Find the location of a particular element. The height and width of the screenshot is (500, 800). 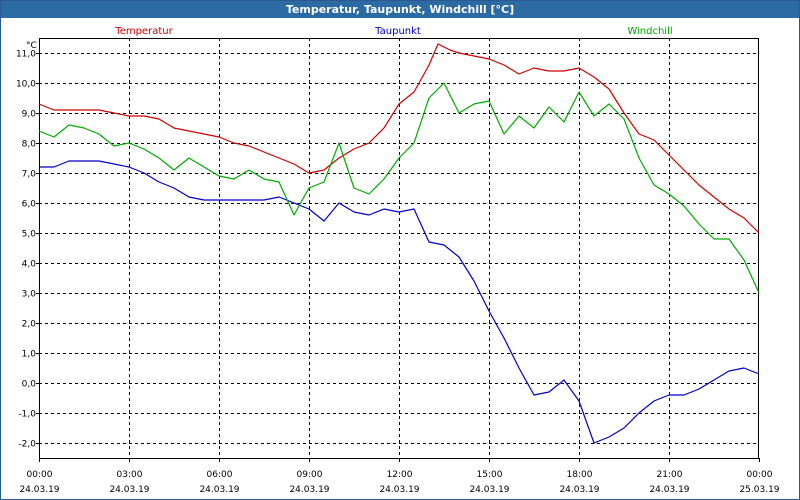

y-tick-label: 1,0 is located at coordinates (29, 355).